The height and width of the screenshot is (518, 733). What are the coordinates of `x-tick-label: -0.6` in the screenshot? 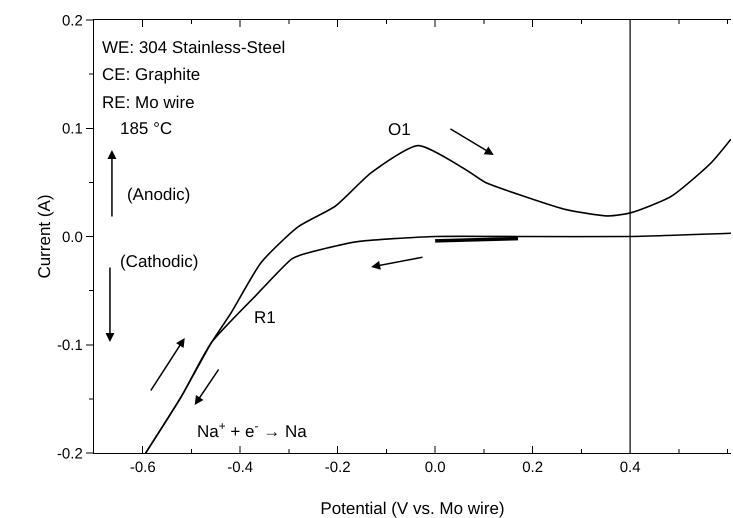 It's located at (143, 467).